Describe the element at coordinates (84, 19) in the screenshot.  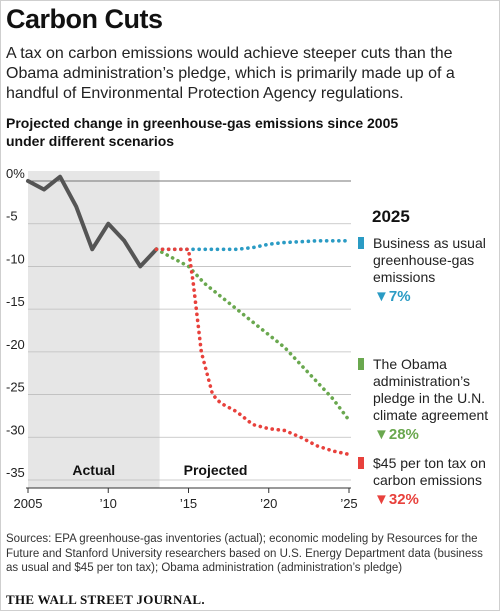
I see `chart-title: Carbon Cuts` at that location.